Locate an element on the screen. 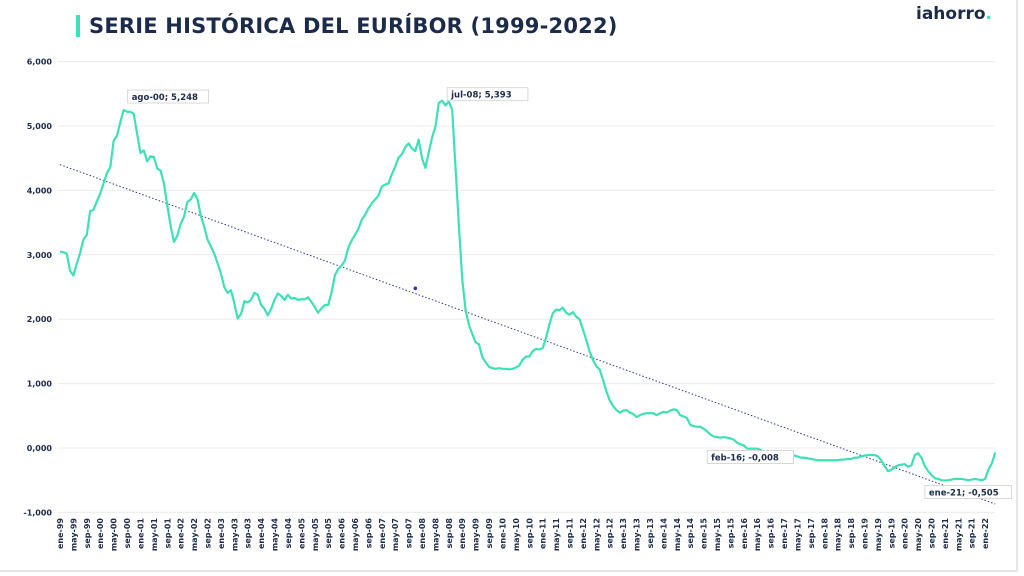 The width and height of the screenshot is (1024, 576). x-tick-label: ene-19 is located at coordinates (864, 533).